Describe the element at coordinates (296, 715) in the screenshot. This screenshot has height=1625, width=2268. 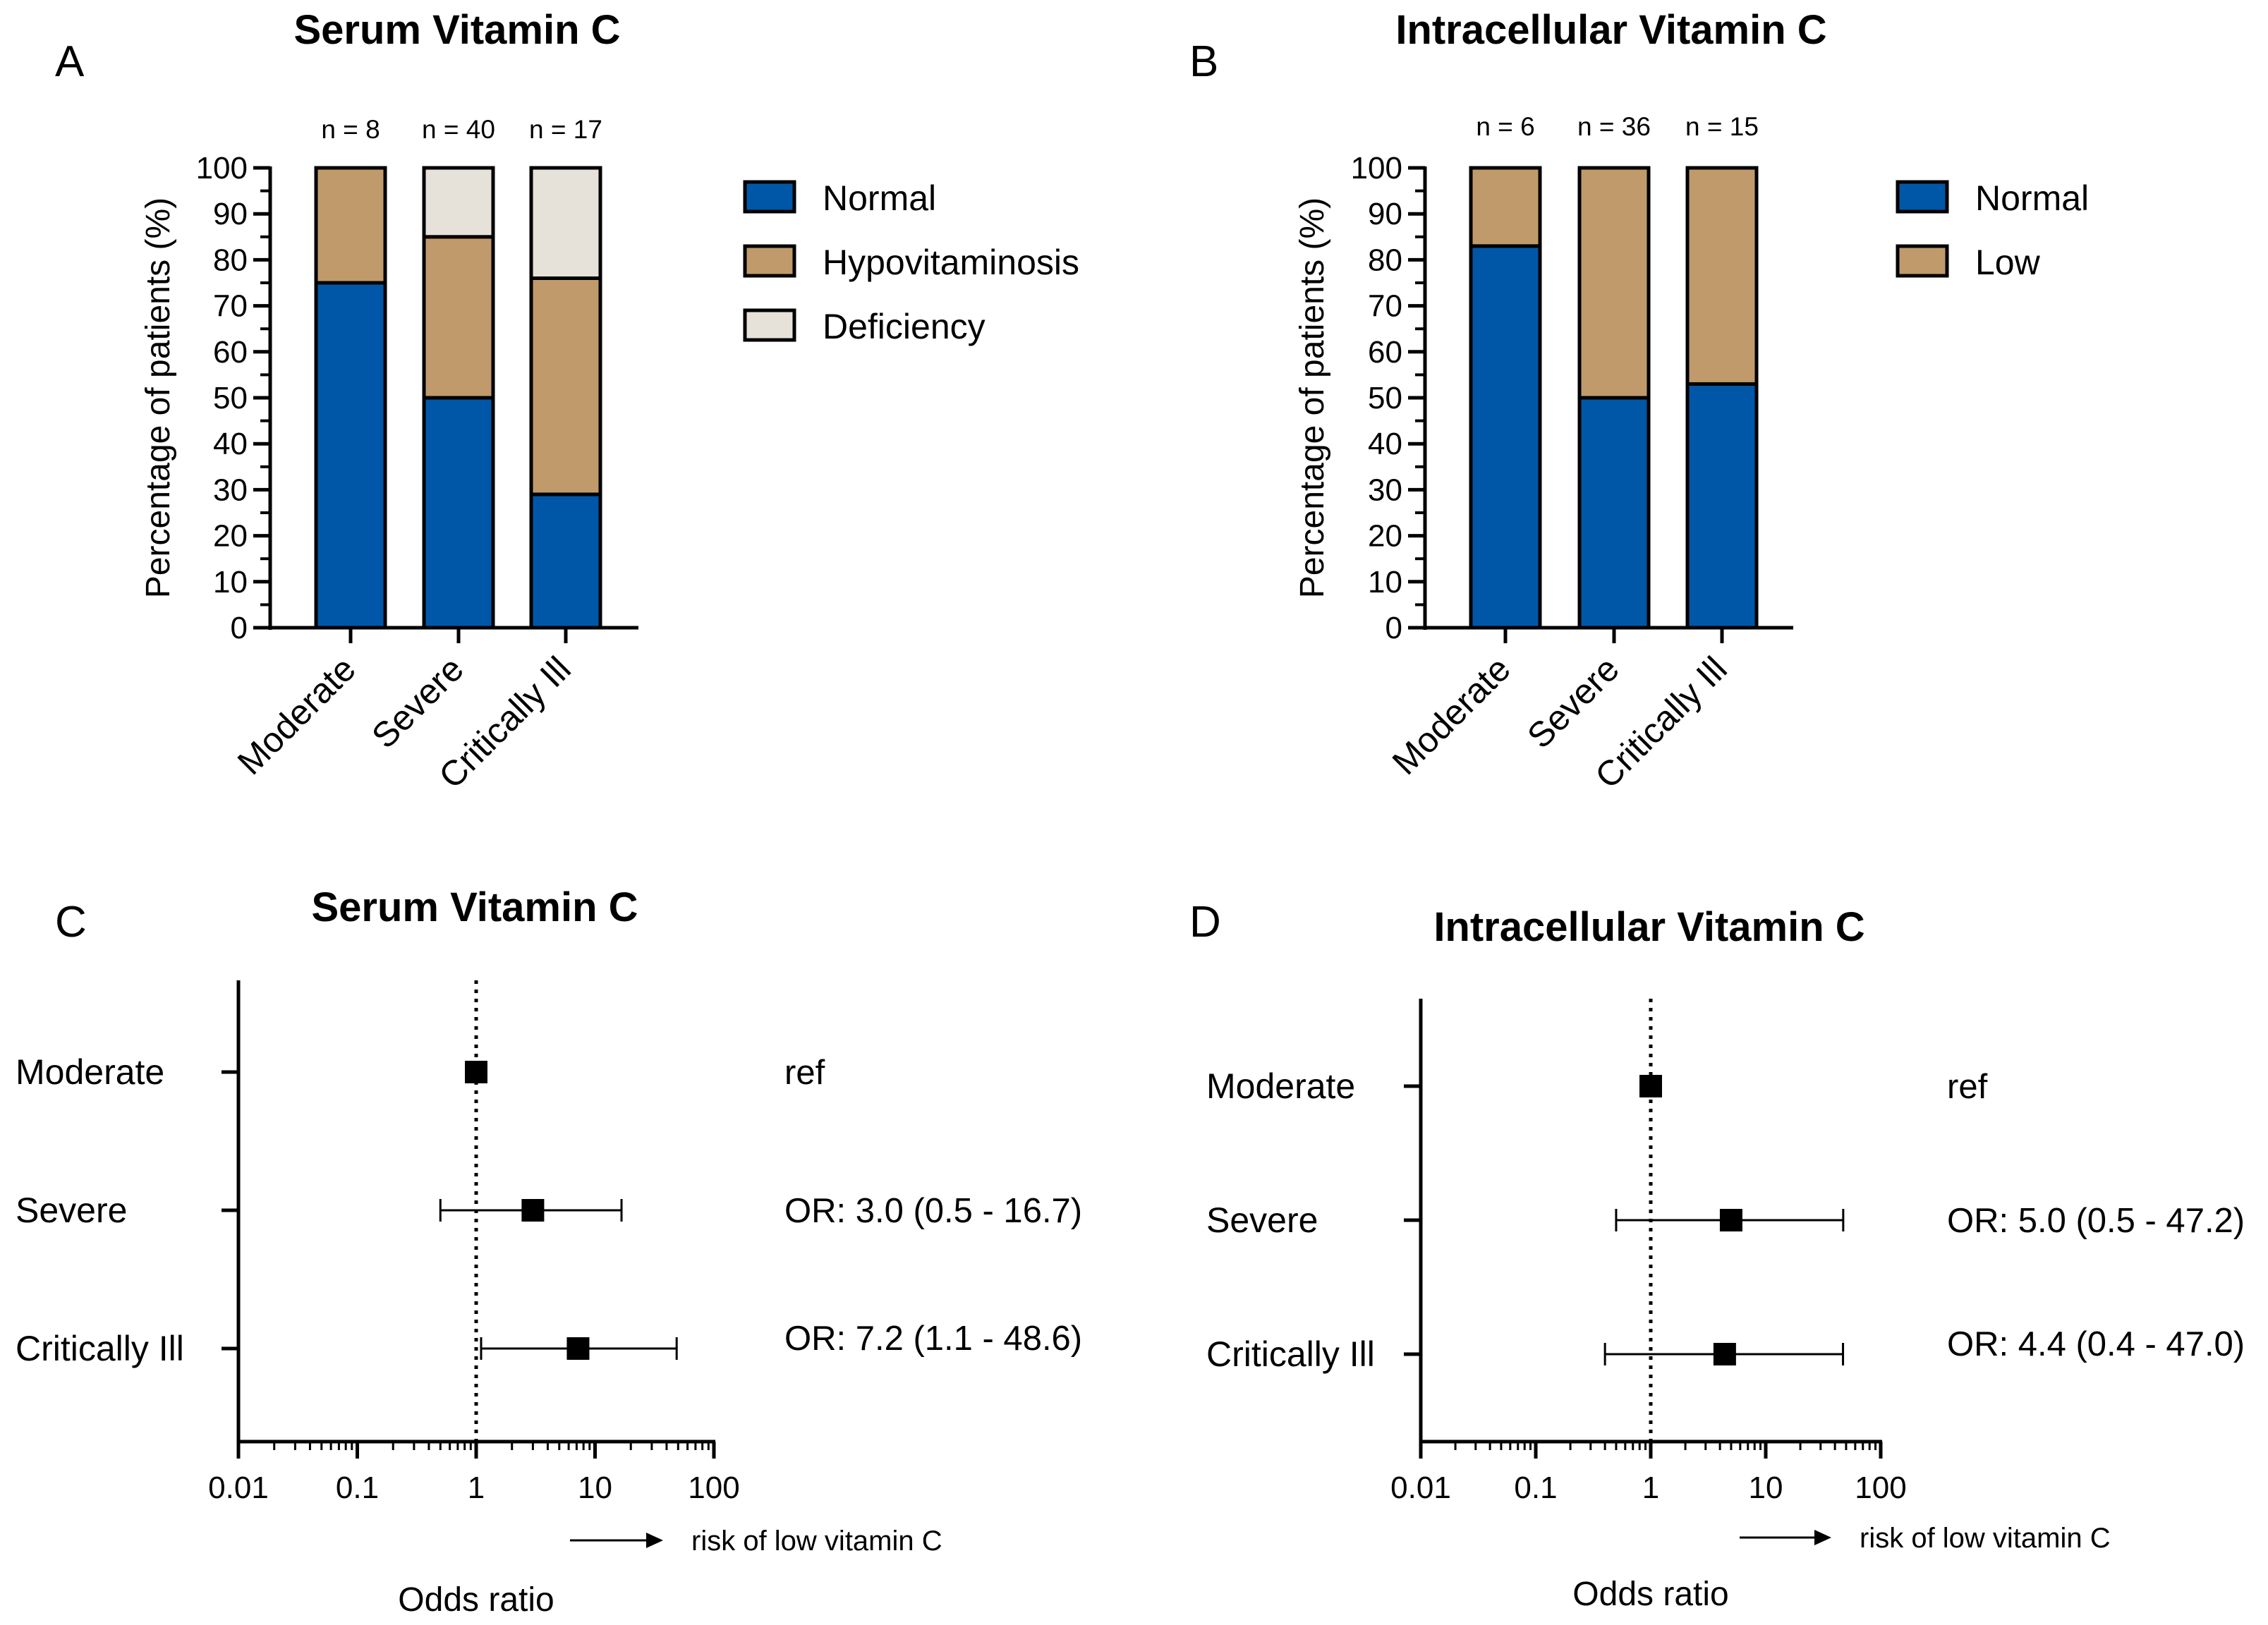
I see `x-category-label: Moderate` at that location.